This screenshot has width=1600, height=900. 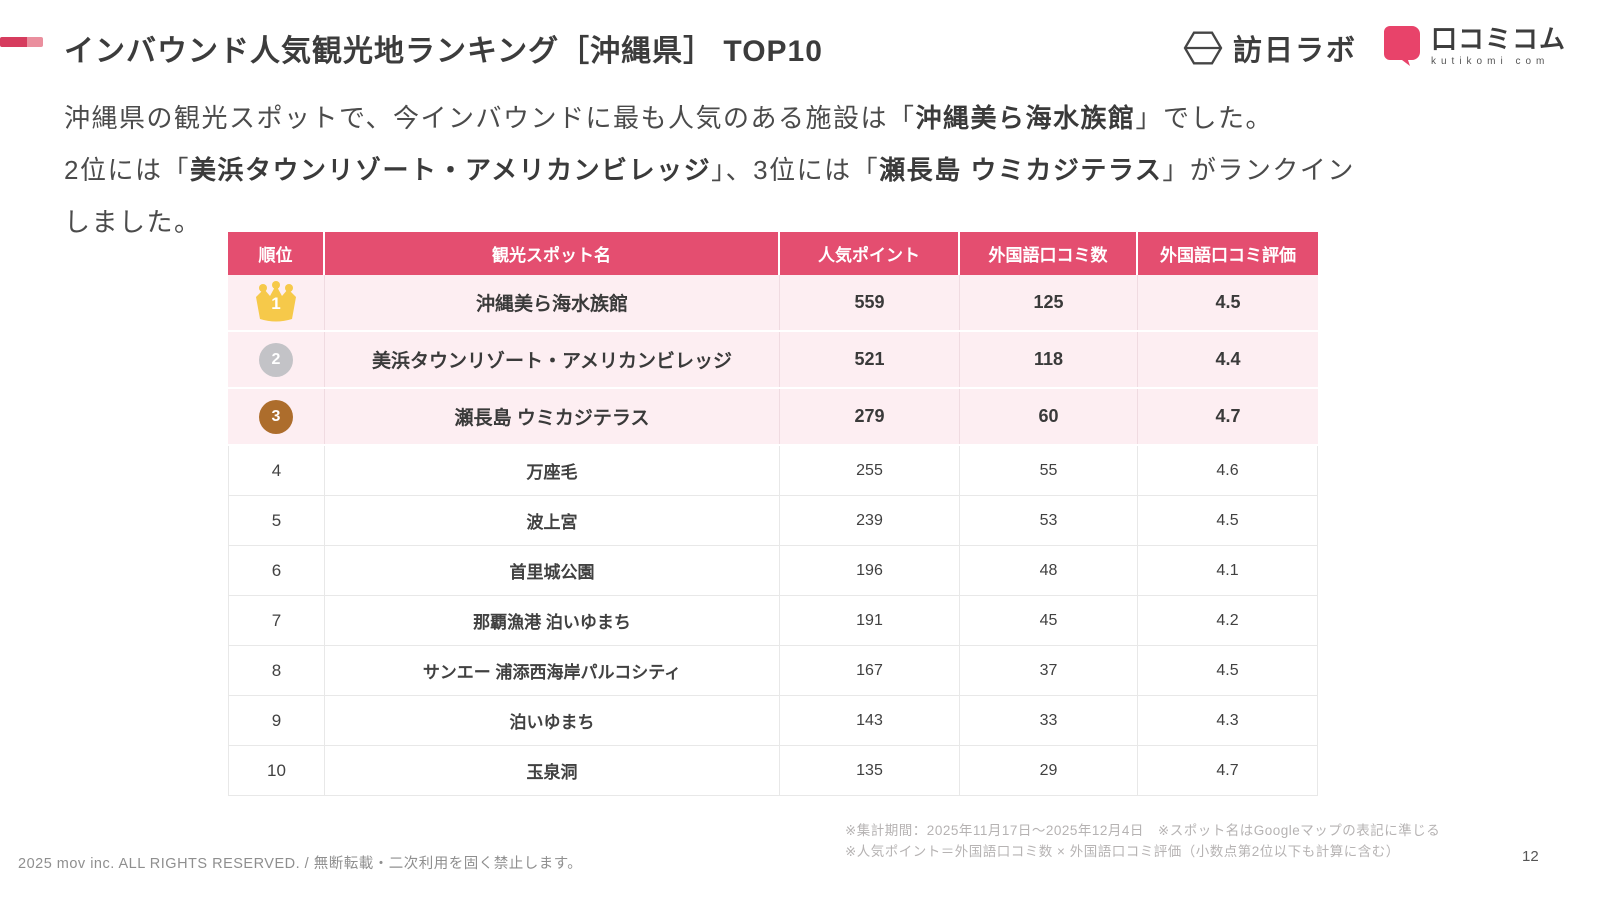 What do you see at coordinates (1049, 670) in the screenshot?
I see `spot-reviews: 37` at bounding box center [1049, 670].